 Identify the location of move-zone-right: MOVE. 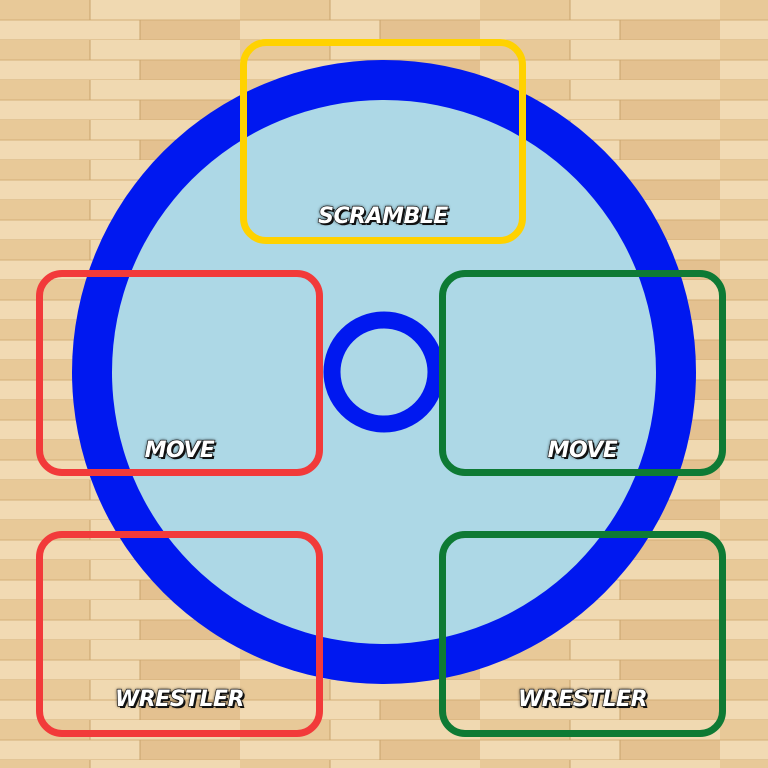
(582, 373).